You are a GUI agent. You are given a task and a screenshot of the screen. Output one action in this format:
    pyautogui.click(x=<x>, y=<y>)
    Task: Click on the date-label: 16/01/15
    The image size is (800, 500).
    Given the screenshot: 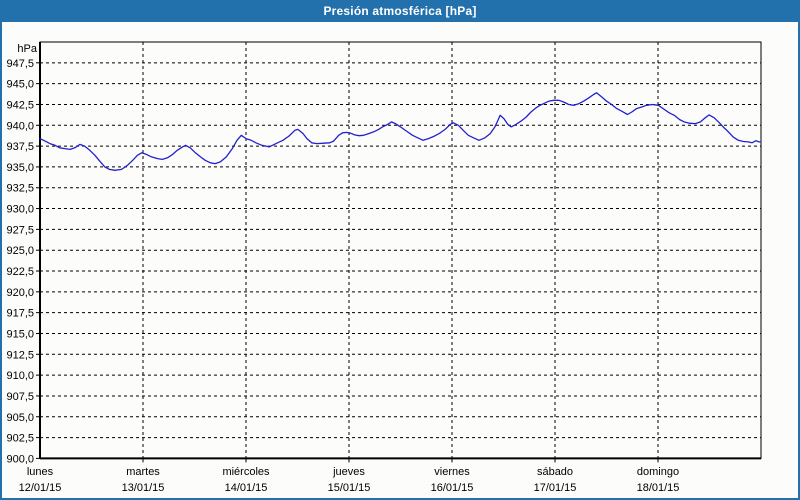 What is the action you would take?
    pyautogui.click(x=452, y=488)
    